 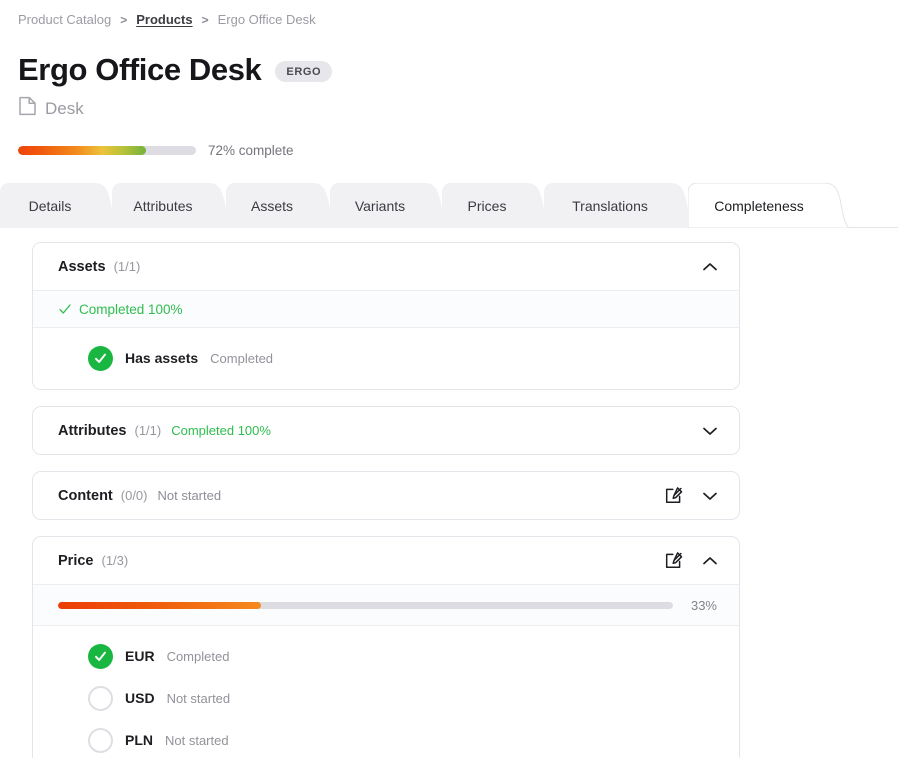 I want to click on tab-translations: Translations, so click(x=620, y=205).